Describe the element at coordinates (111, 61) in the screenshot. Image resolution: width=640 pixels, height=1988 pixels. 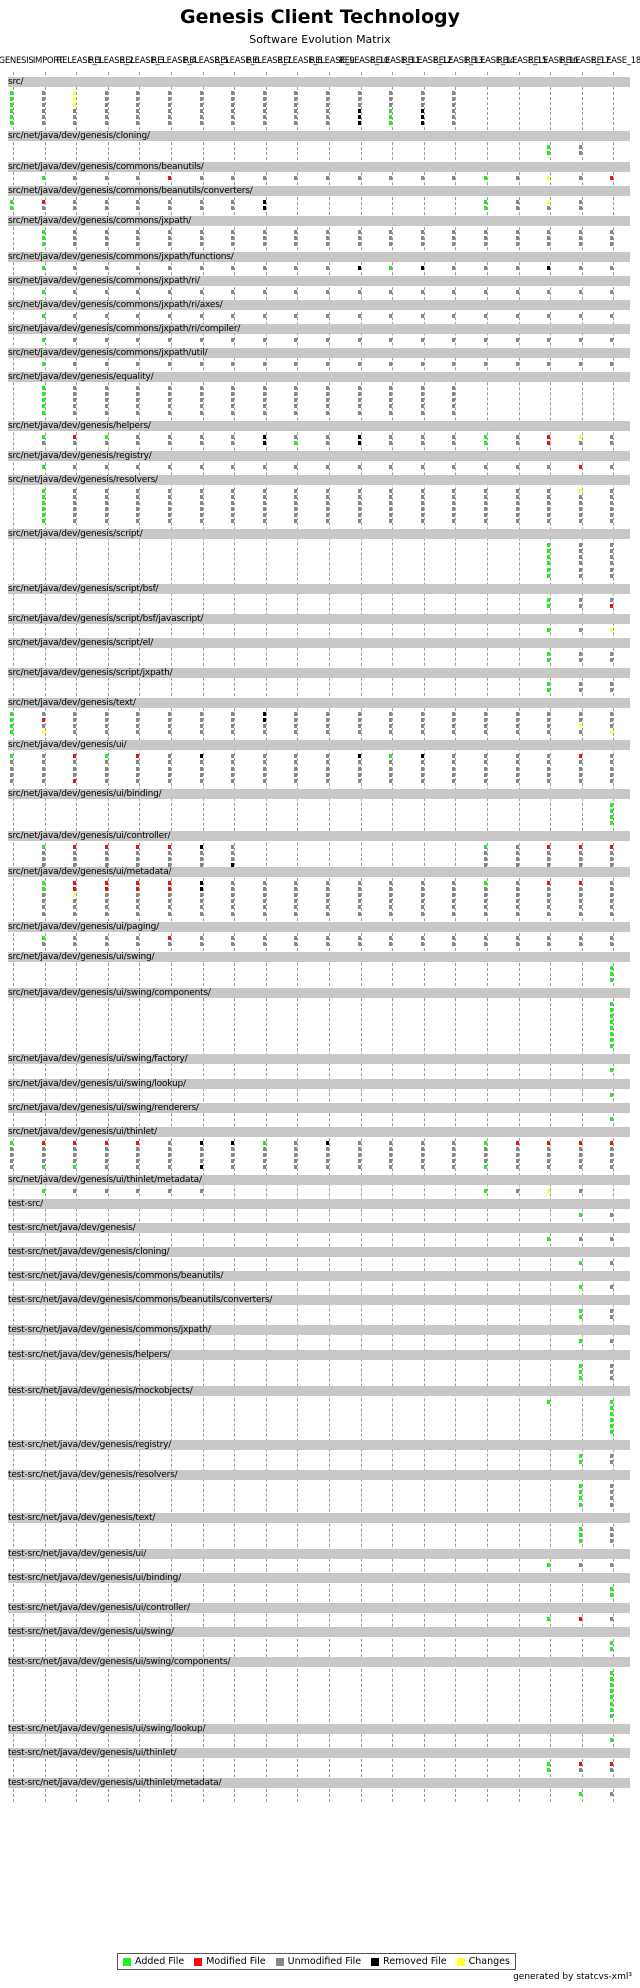
I see `revision-label: RELEASE_2` at that location.